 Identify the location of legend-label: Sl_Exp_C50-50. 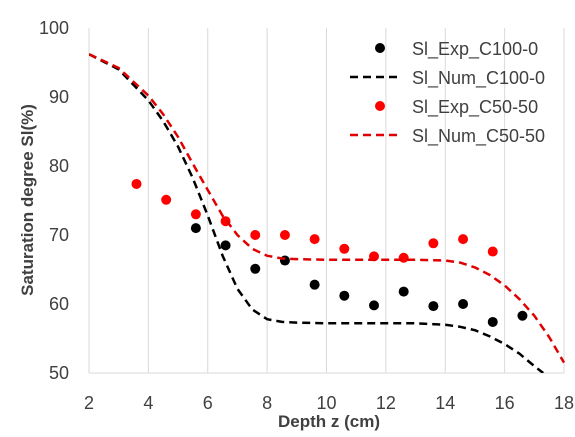
(475, 107).